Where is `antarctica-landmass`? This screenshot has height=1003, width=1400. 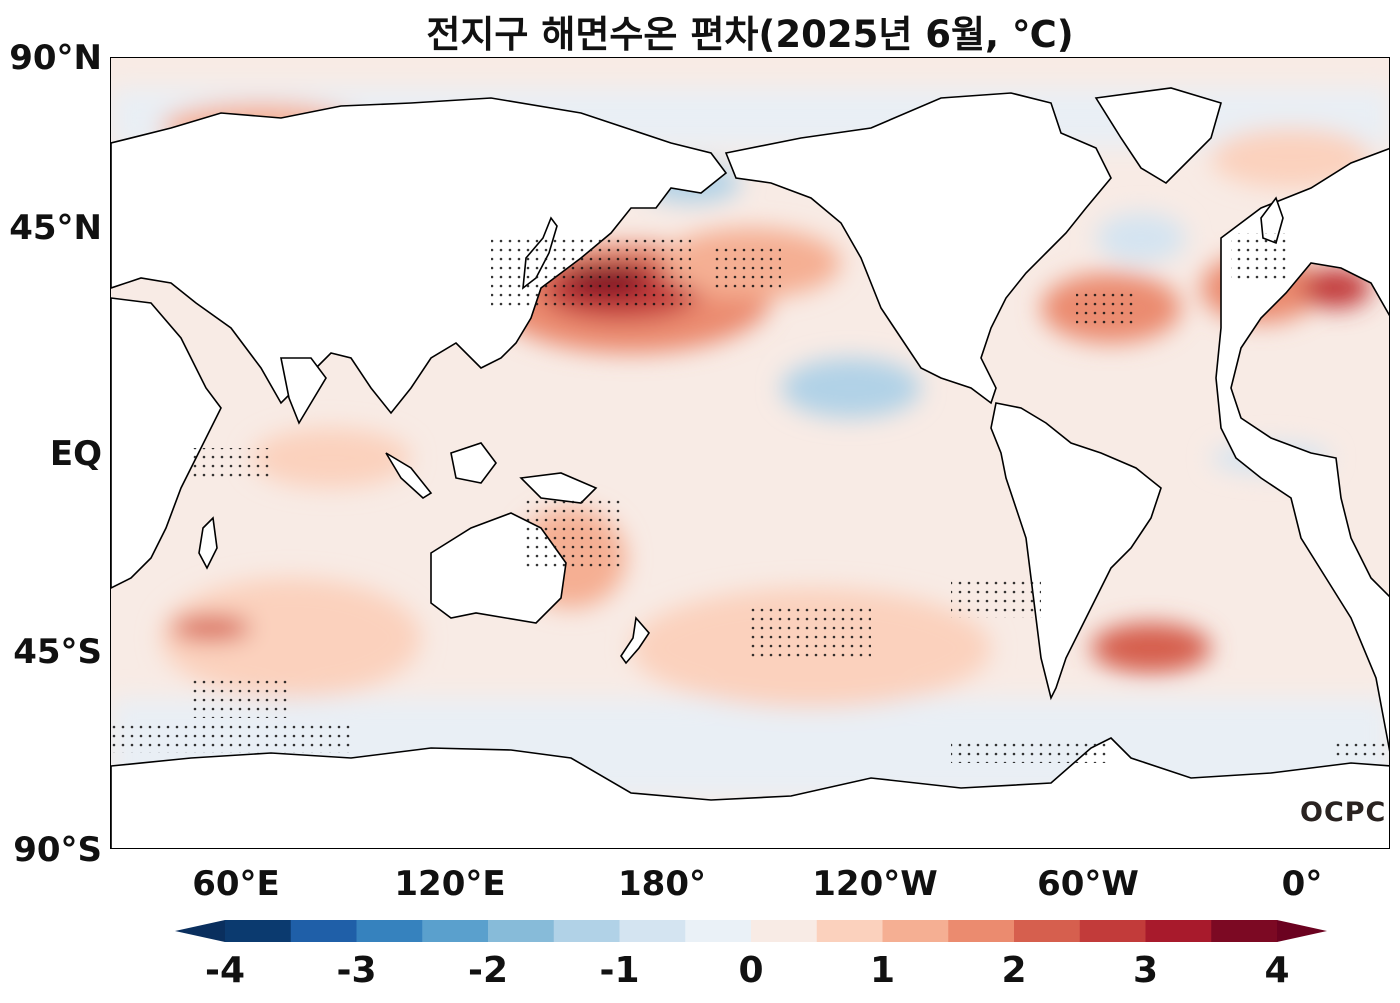
antarctica-landmass is located at coordinates (750, 792).